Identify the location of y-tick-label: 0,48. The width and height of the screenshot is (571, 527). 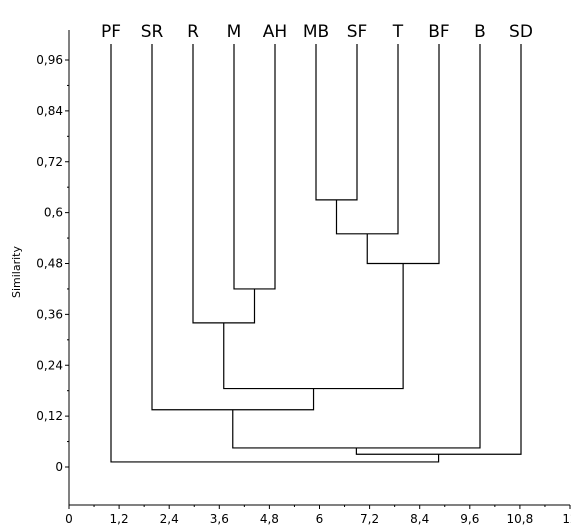
(49, 264).